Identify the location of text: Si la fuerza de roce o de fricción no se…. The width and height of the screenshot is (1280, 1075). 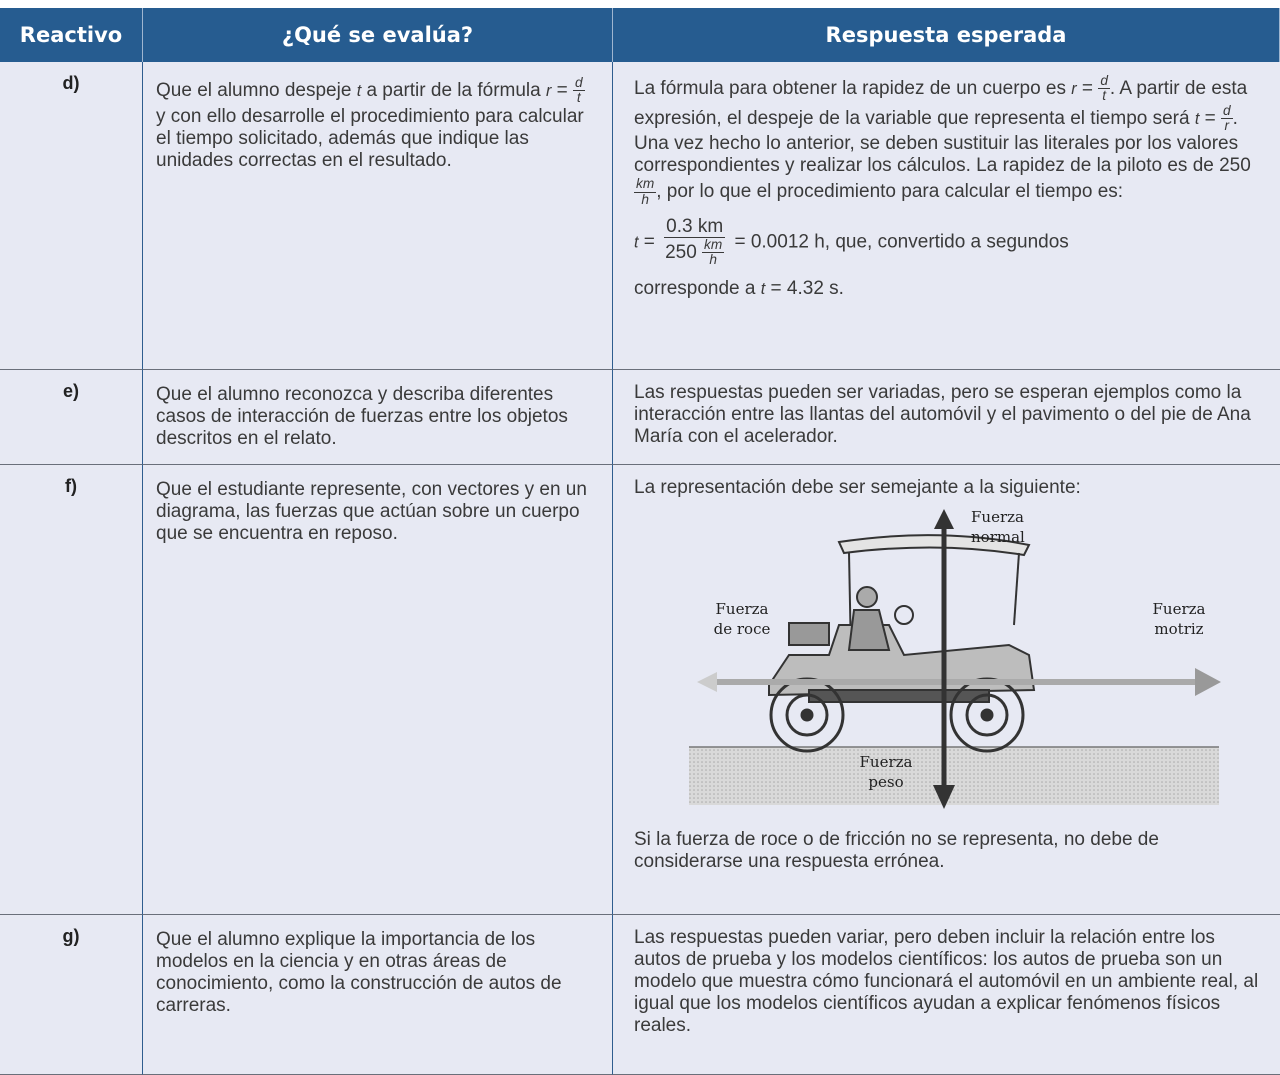
(896, 850).